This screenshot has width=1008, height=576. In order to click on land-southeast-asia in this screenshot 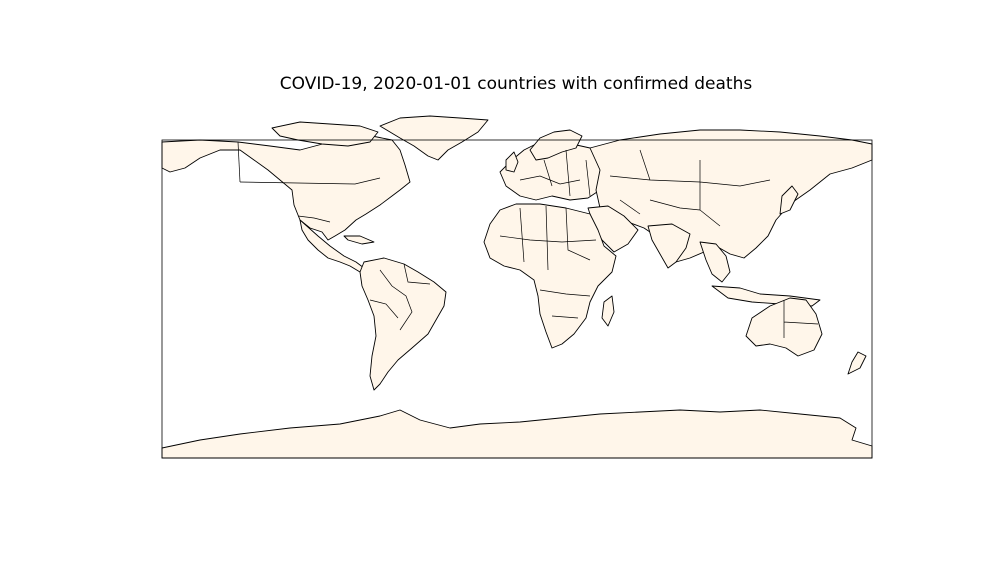, I will do `click(715, 262)`.